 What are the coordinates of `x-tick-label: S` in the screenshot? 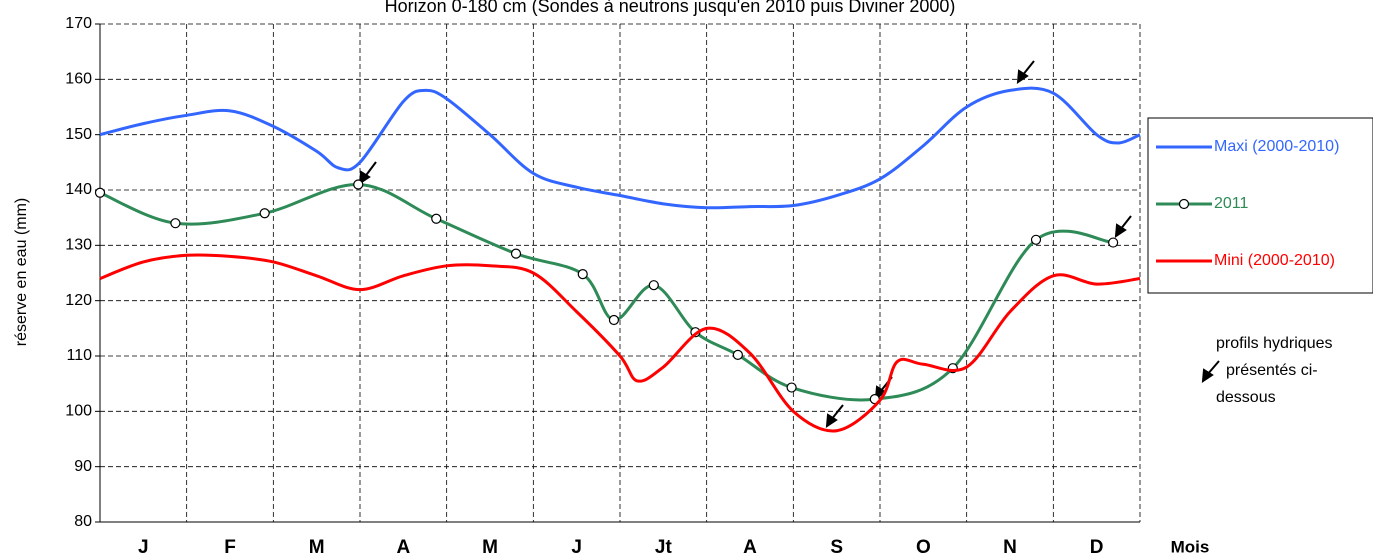 It's located at (836, 547).